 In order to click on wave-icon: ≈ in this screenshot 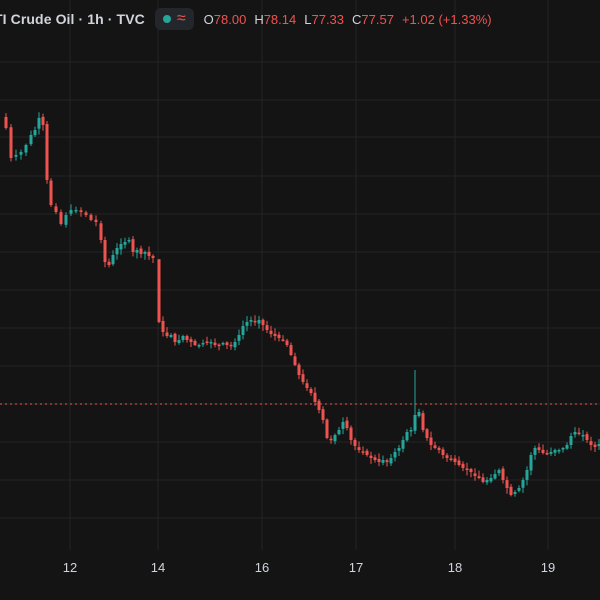, I will do `click(181, 18)`.